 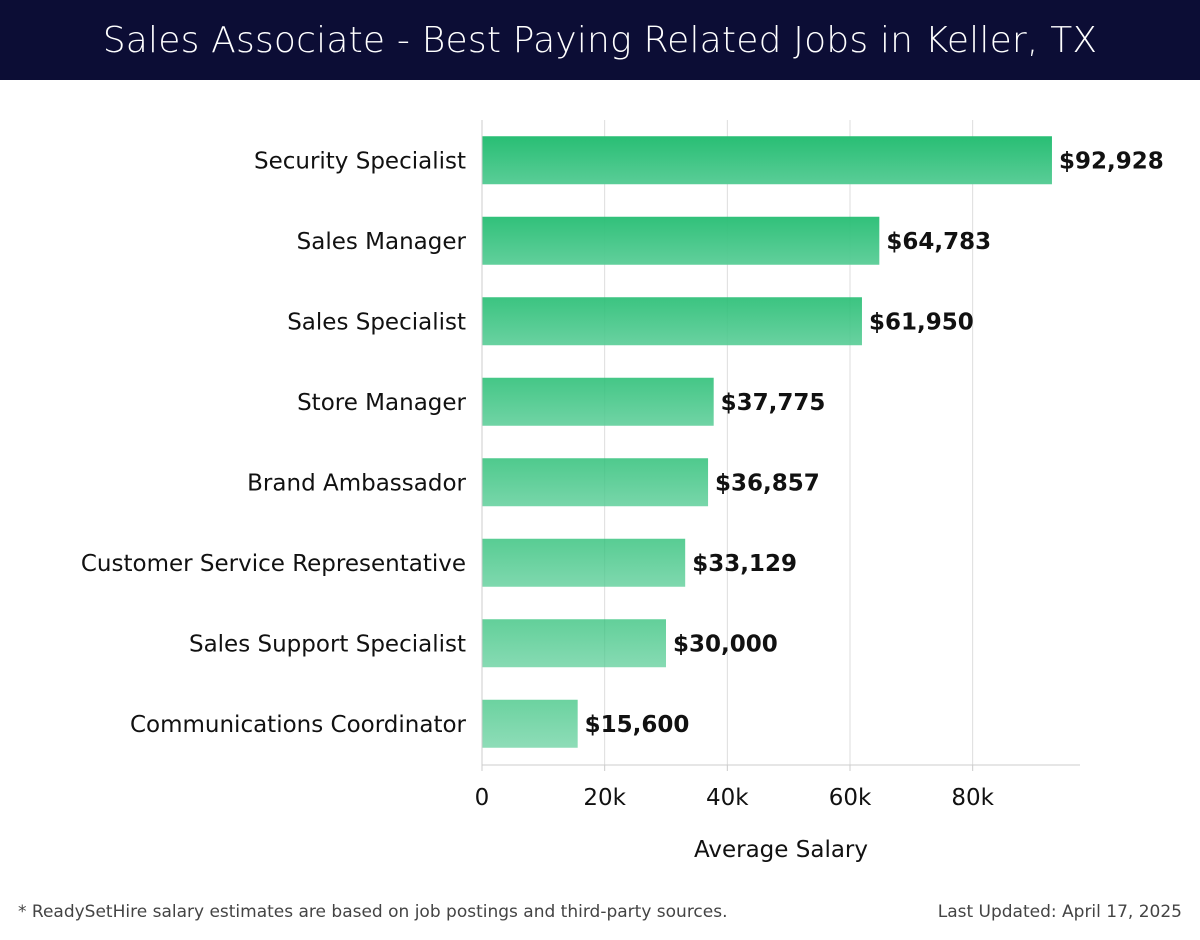 What do you see at coordinates (360, 161) in the screenshot?
I see `category-label: Security Specialist` at bounding box center [360, 161].